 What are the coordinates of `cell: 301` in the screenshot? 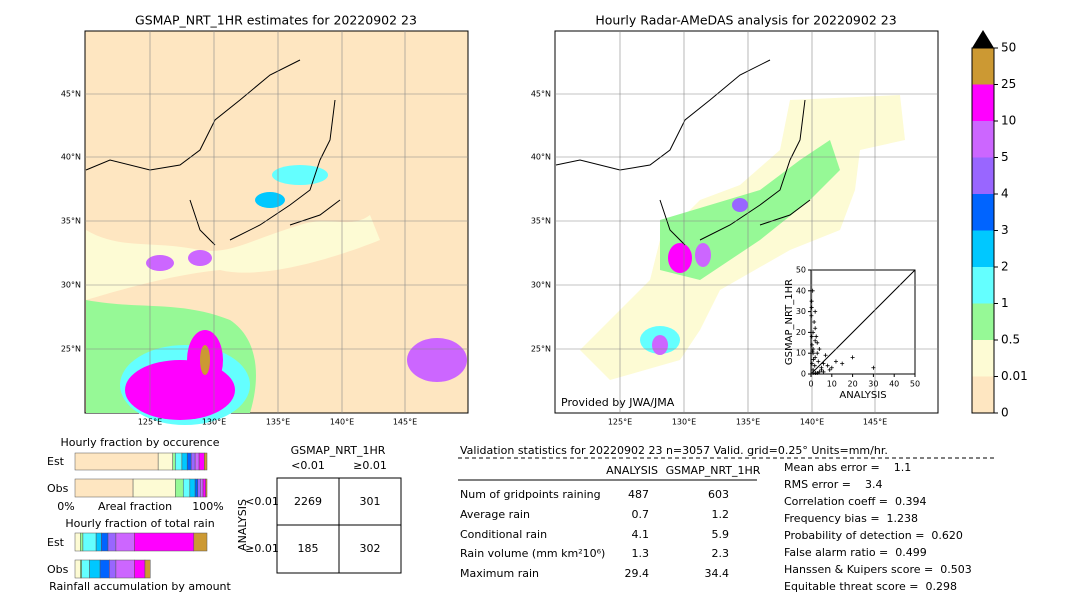 It's located at (370, 501).